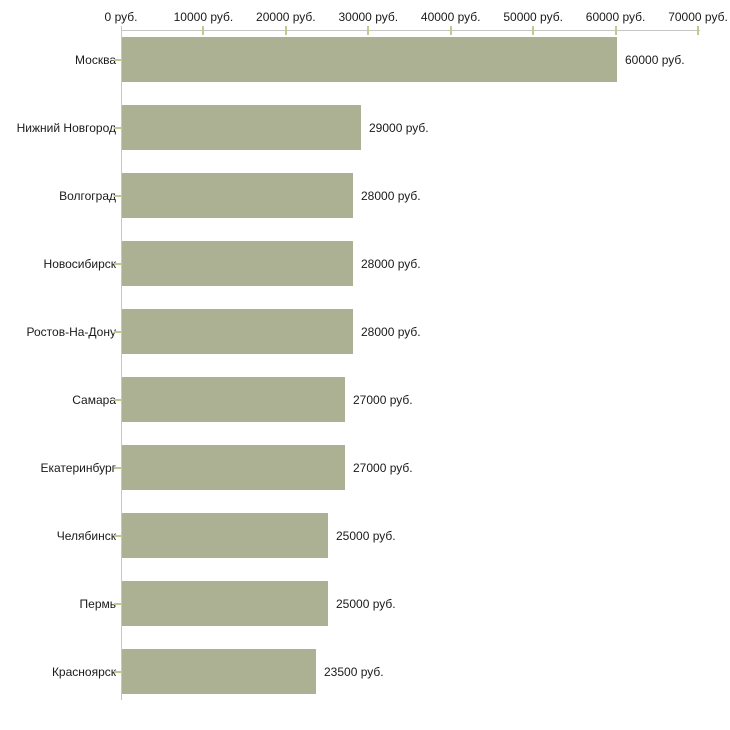  I want to click on category-label: Новосибирск, so click(79, 263).